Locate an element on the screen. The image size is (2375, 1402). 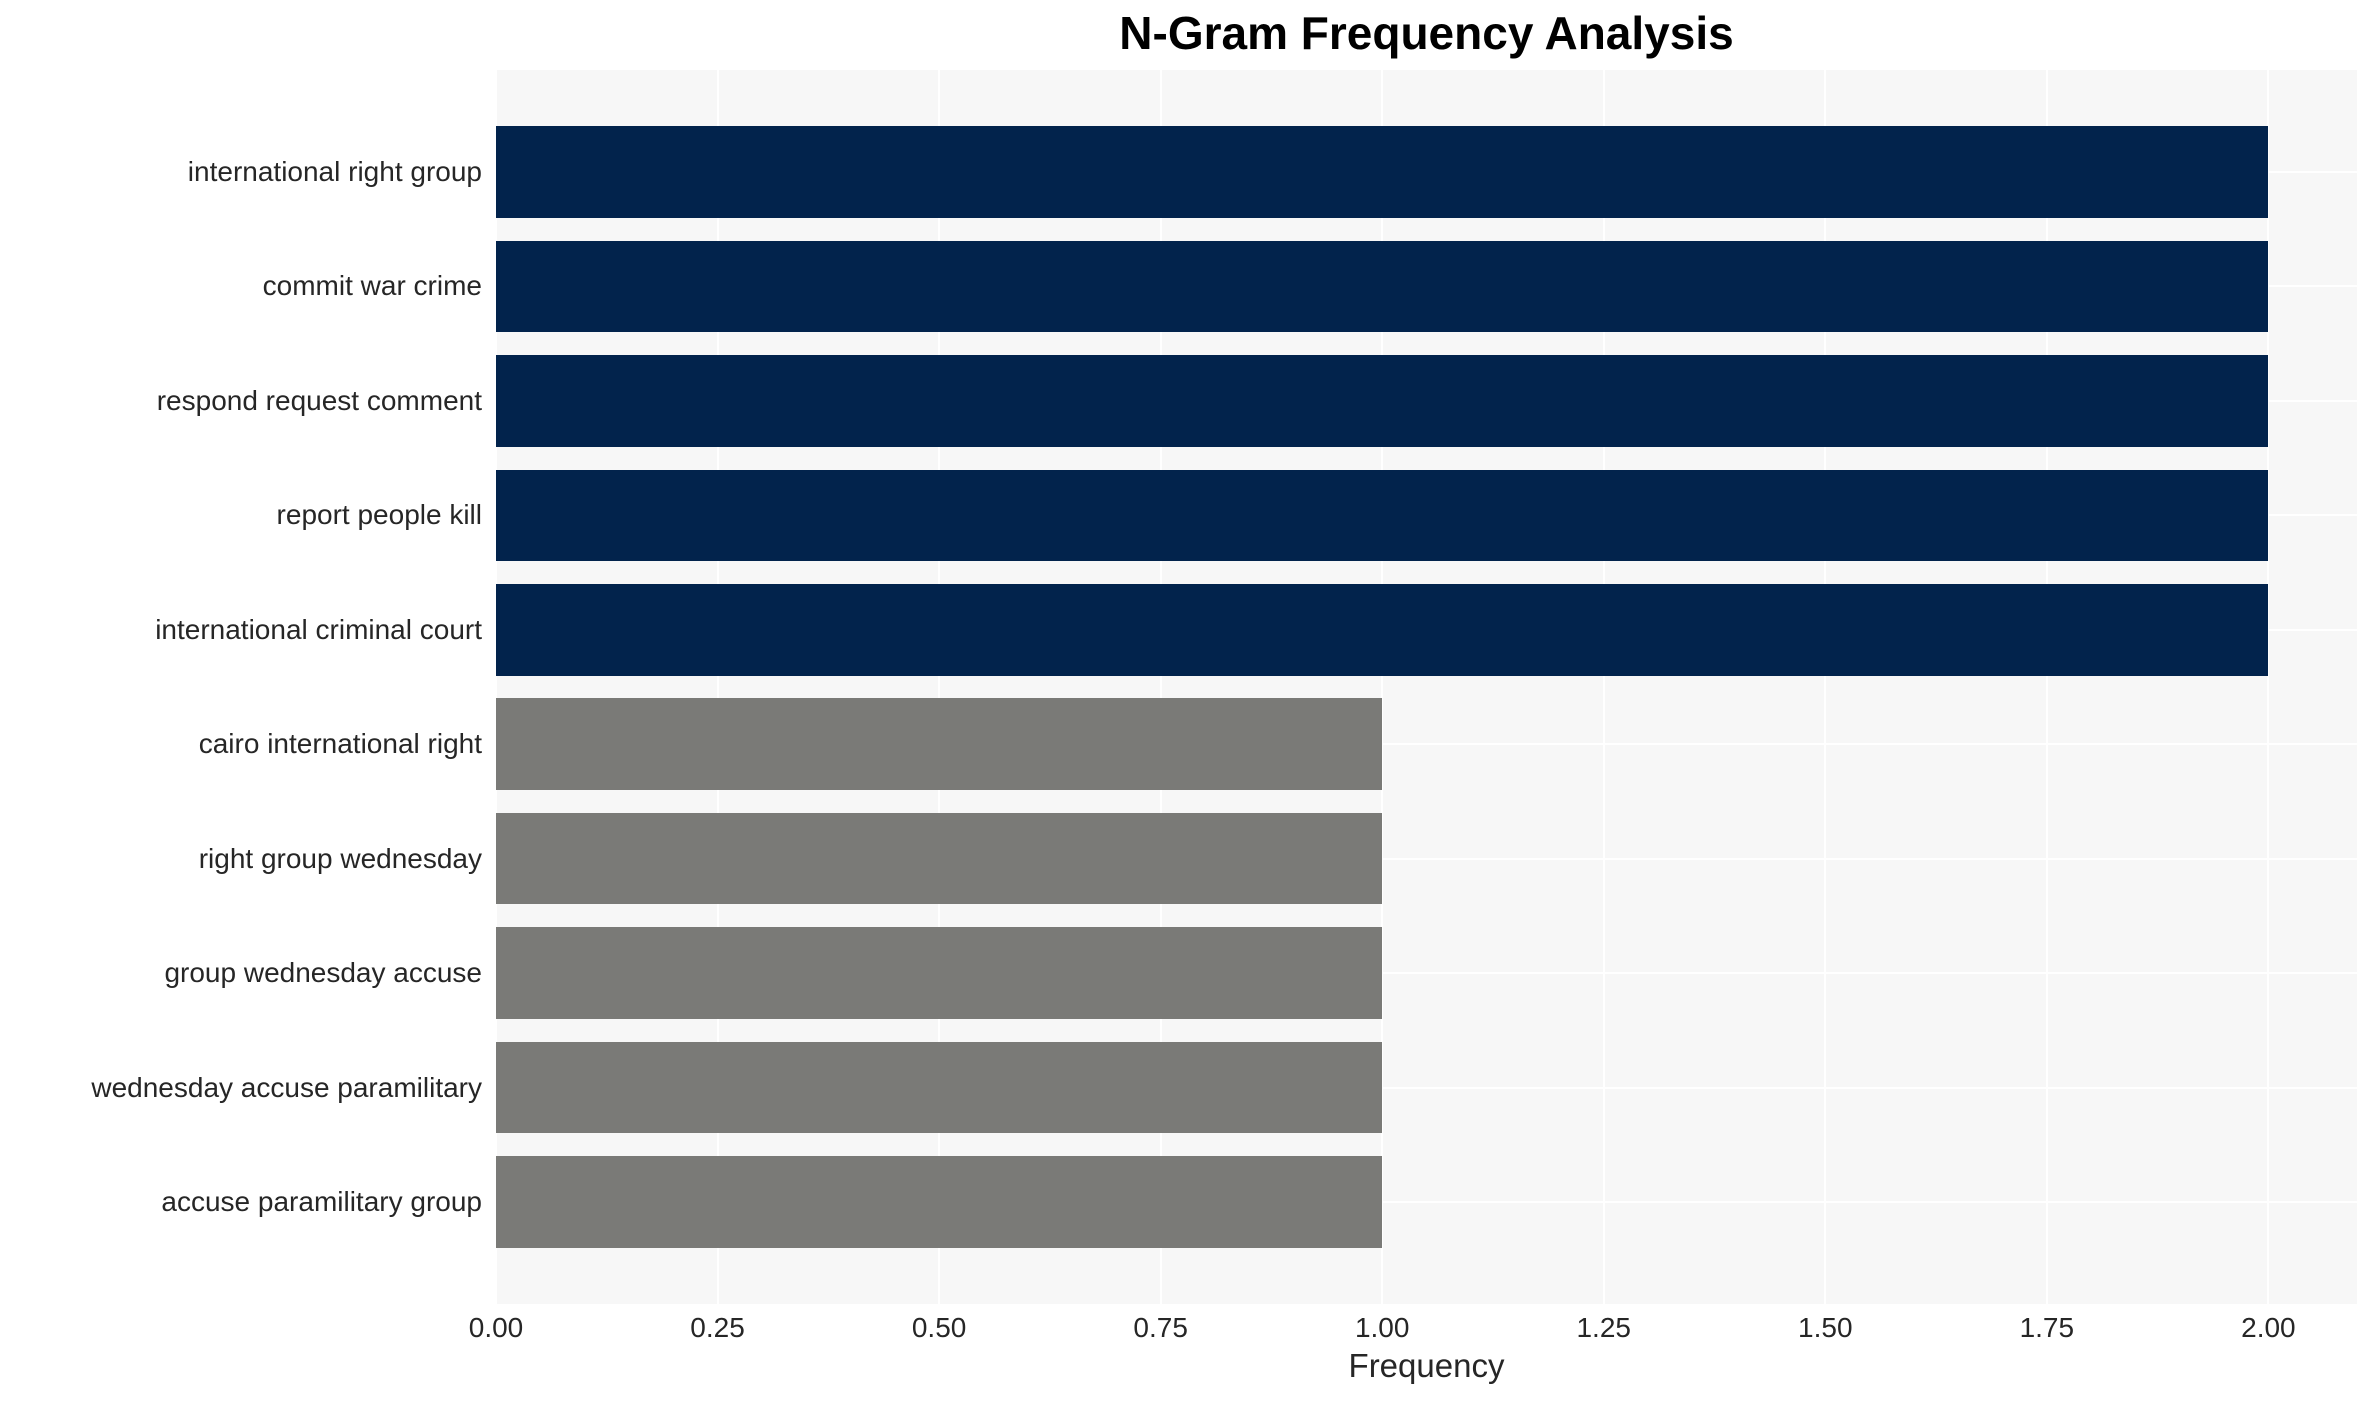
chart-title: N-Gram Frequency Analysis is located at coordinates (1426, 33).